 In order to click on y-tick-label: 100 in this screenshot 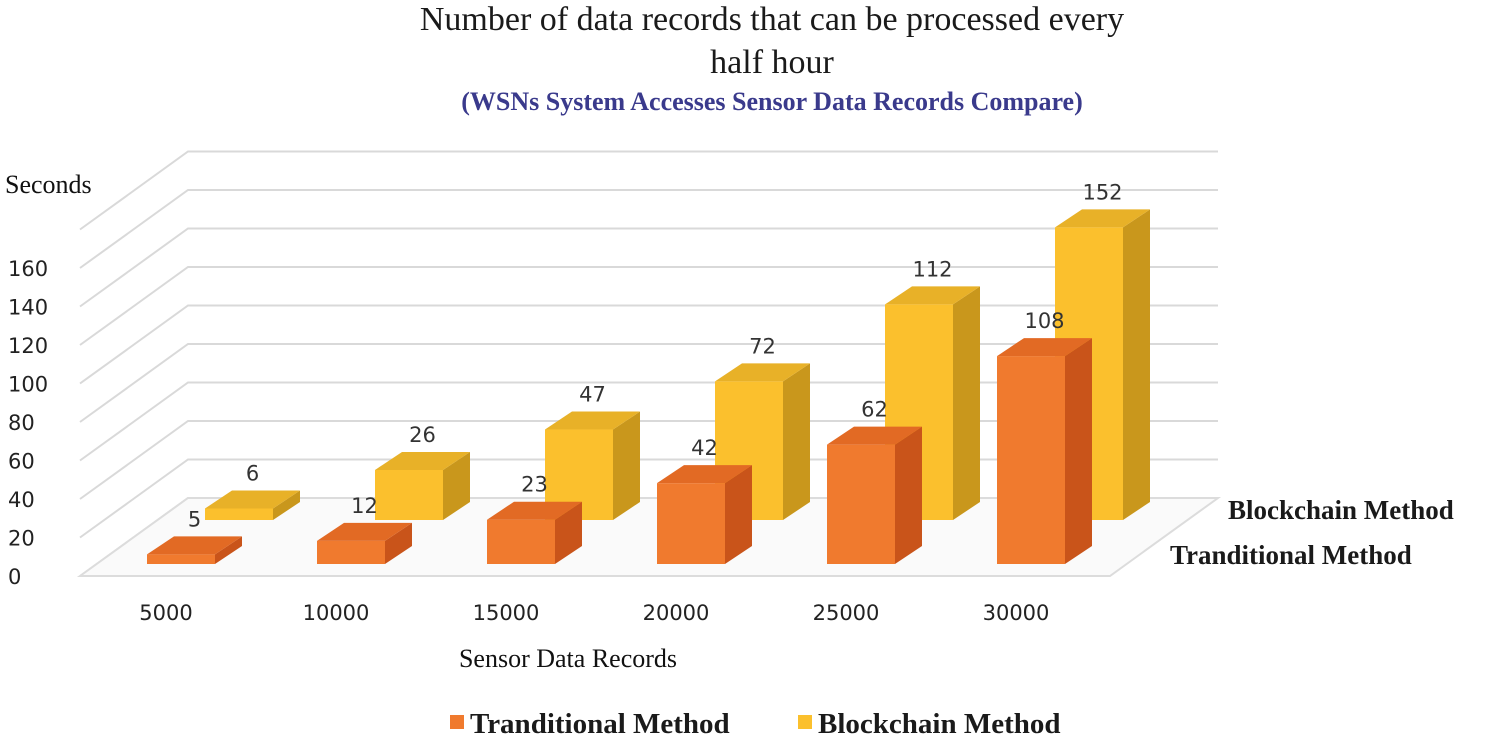, I will do `click(28, 385)`.